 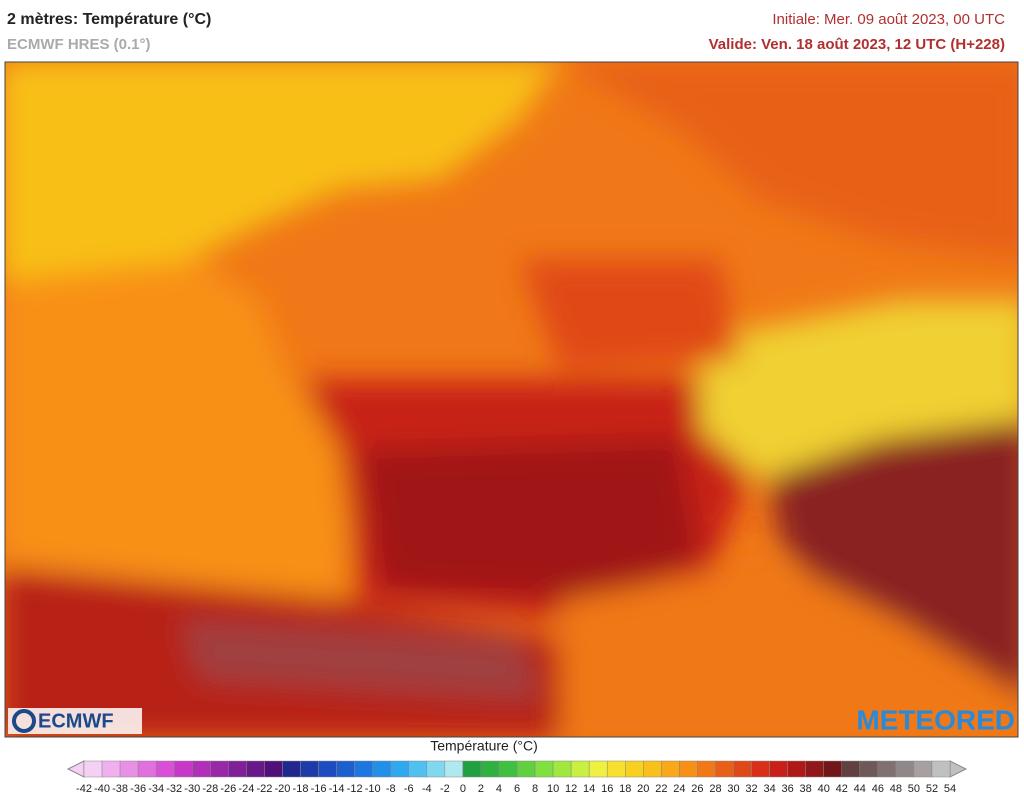 I want to click on colorbar-tick-label: 22, so click(x=661, y=789).